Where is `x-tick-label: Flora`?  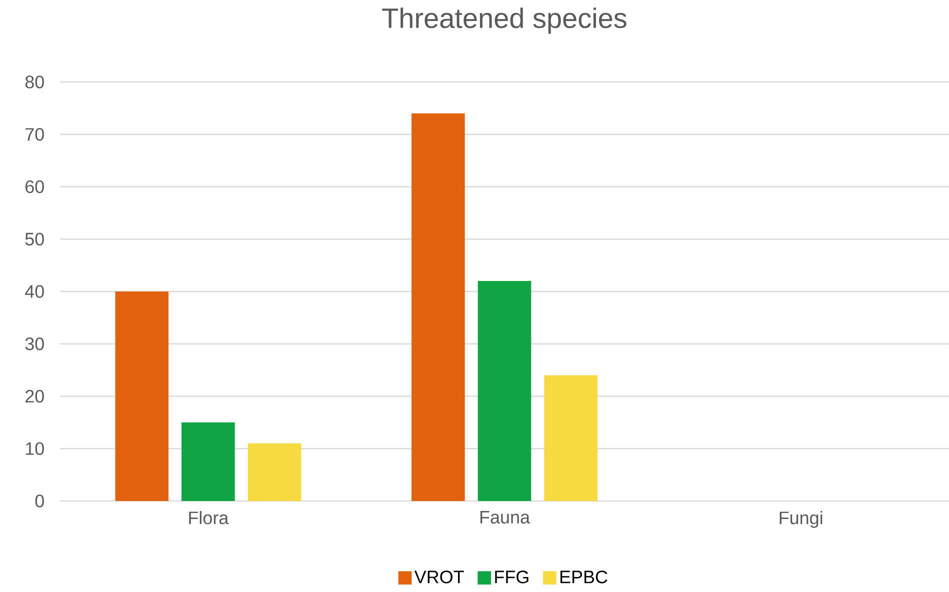 x-tick-label: Flora is located at coordinates (209, 517).